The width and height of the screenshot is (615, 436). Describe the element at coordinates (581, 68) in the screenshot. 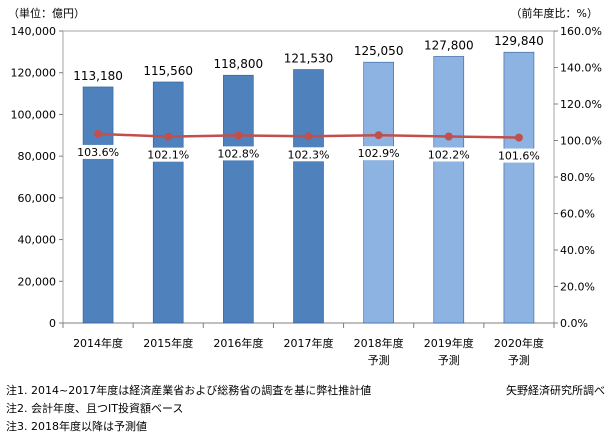

I see `y2-axis-tick-label: 140.0%` at that location.